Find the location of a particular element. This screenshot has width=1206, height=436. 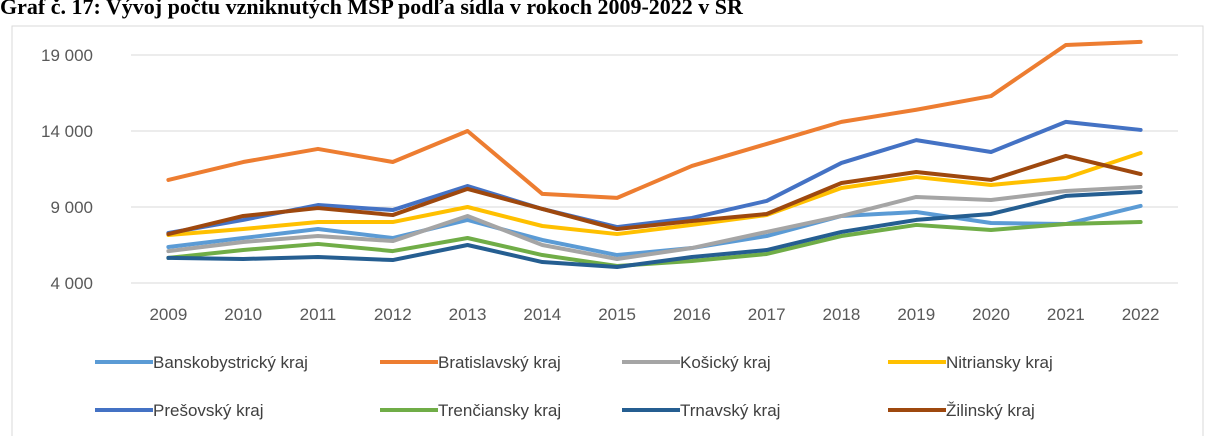

legend-label: Trnavský kraj is located at coordinates (730, 410).